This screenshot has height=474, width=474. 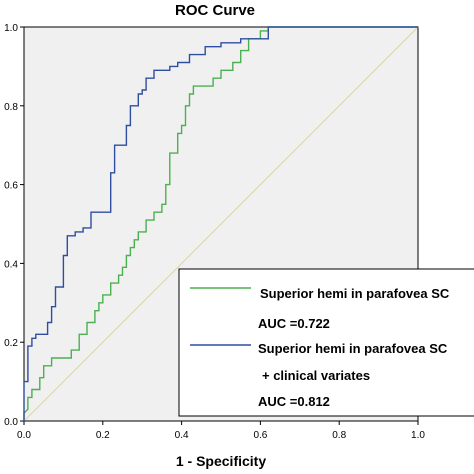 I want to click on legend-label-sc-clinical-line2: + clinical variates, so click(x=316, y=375).